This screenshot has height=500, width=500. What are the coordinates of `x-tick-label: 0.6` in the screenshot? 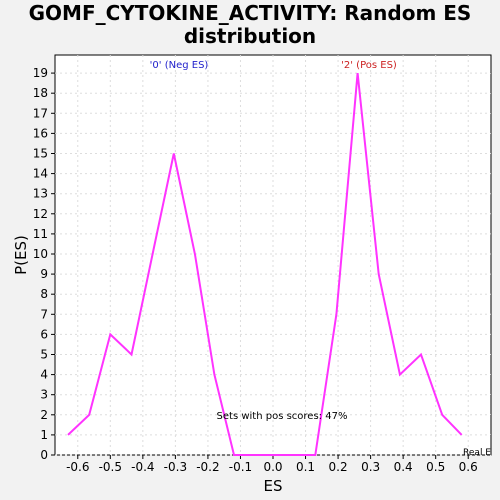 It's located at (468, 467).